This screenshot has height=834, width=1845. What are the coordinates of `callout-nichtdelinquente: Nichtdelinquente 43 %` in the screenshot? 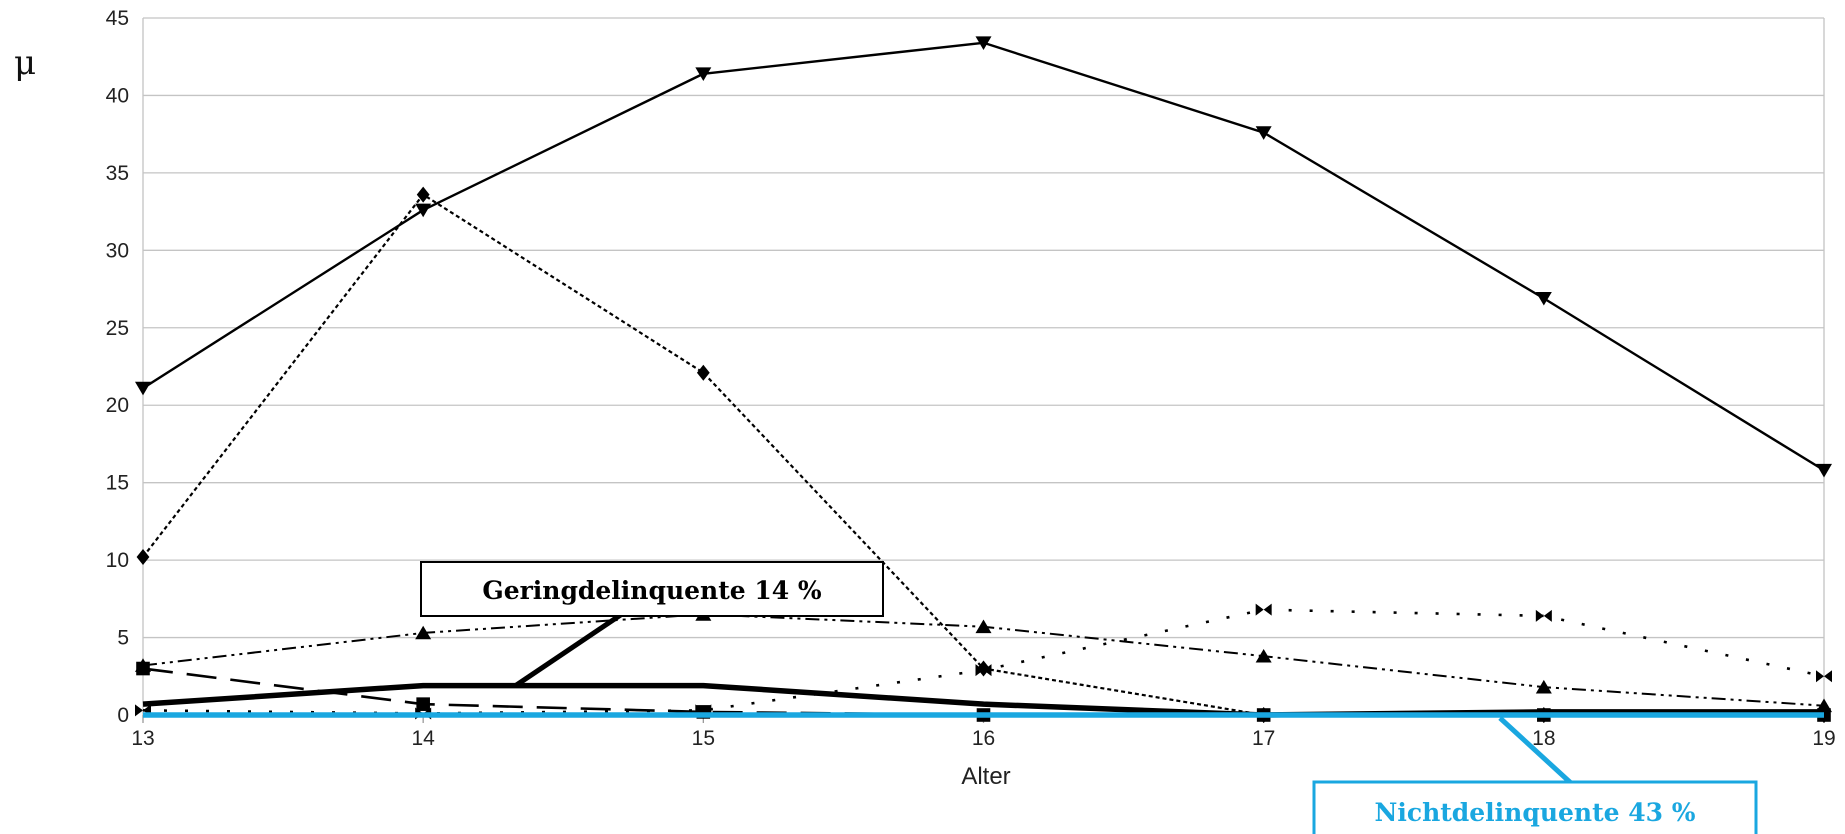 It's located at (1535, 775).